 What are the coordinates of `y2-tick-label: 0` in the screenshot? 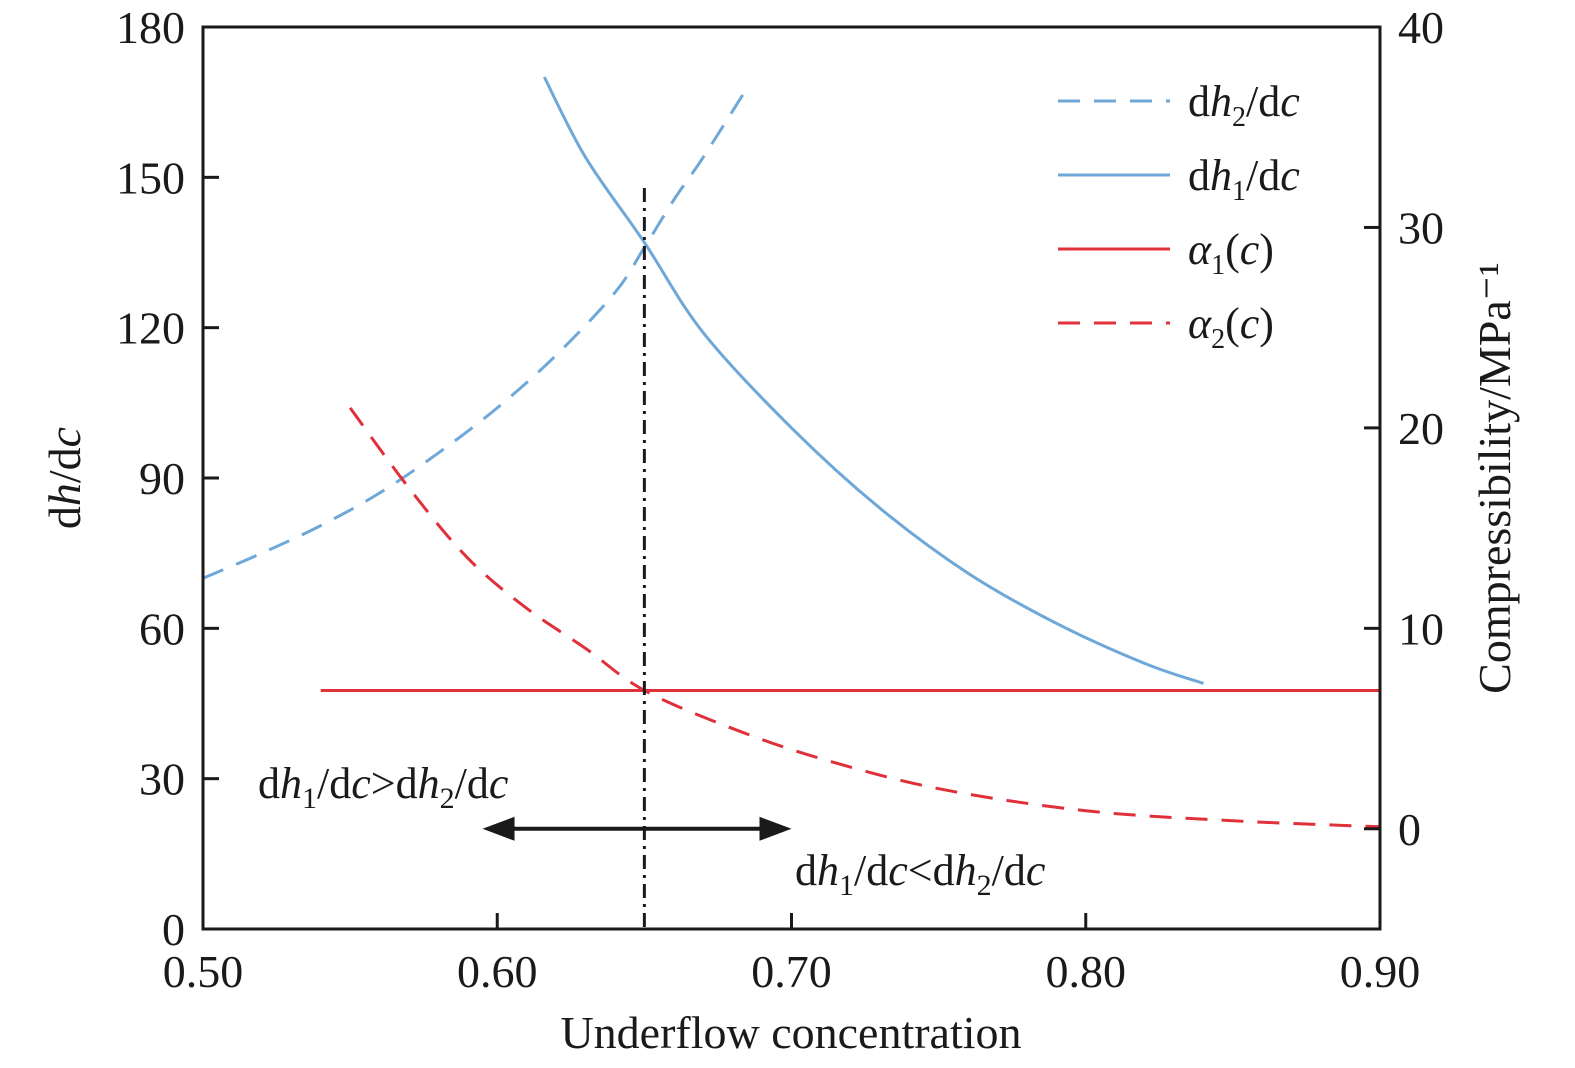 It's located at (1409, 829).